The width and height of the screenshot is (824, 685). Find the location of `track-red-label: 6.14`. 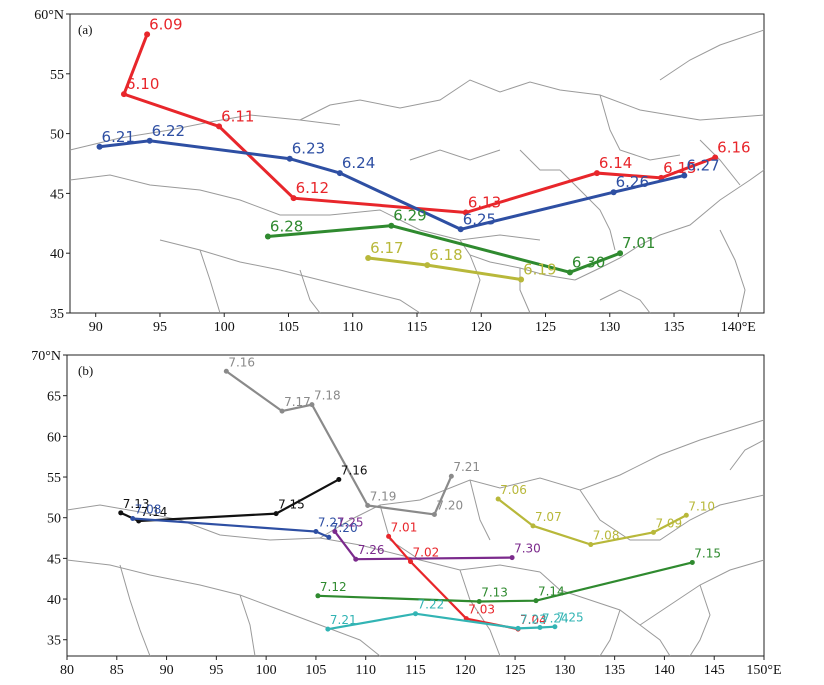

track-red-label: 6.14 is located at coordinates (615, 163).